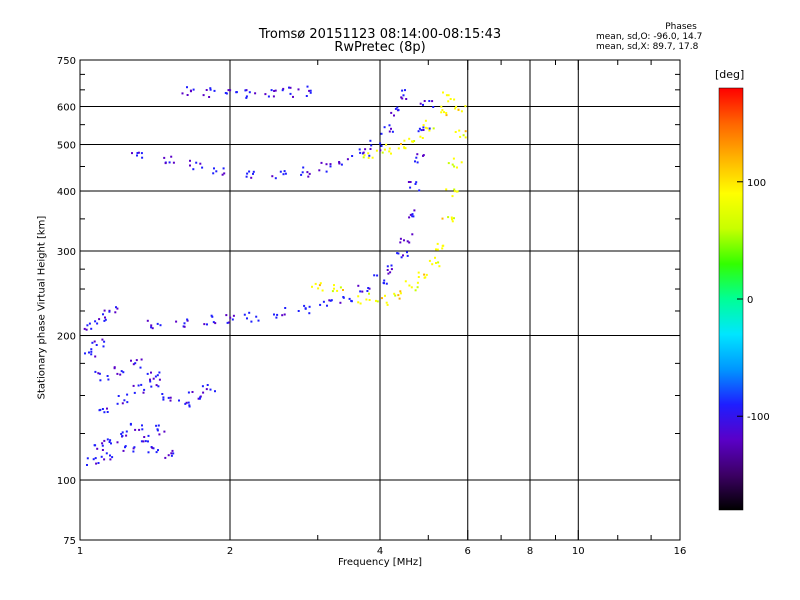  Describe the element at coordinates (680, 551) in the screenshot. I see `x-tick-label: 16` at that location.